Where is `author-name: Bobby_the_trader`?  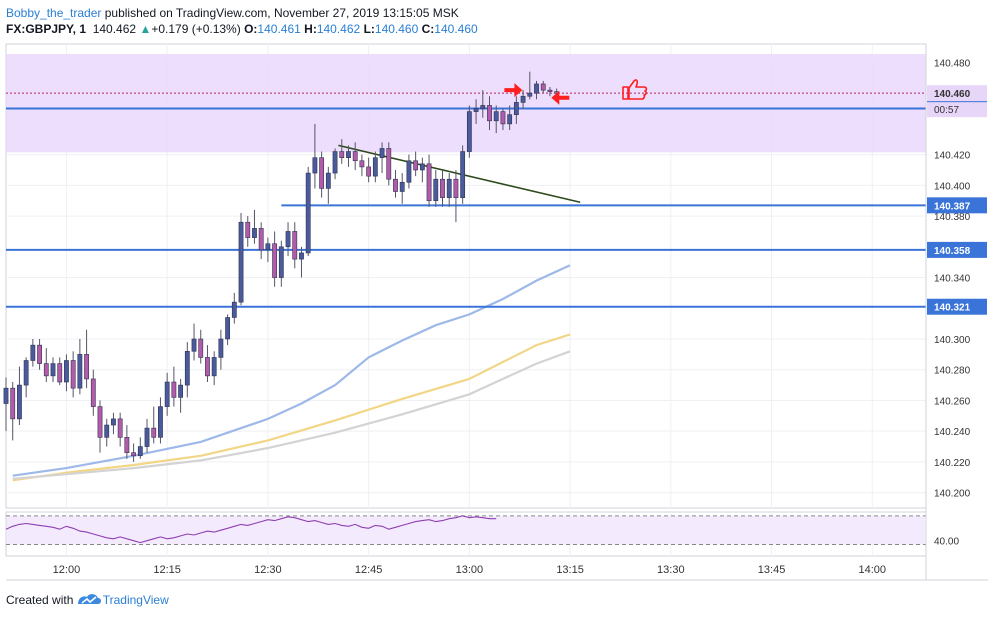 author-name: Bobby_the_trader is located at coordinates (54, 13).